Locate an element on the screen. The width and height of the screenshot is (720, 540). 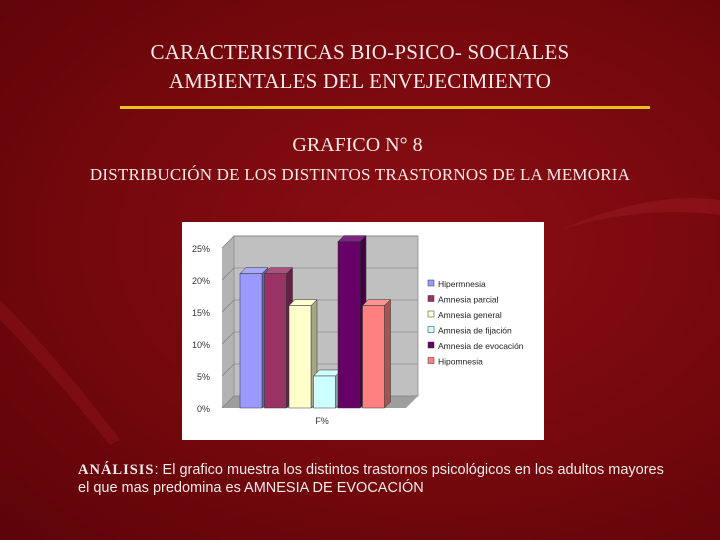
y-tick-label: 5% is located at coordinates (203, 377).